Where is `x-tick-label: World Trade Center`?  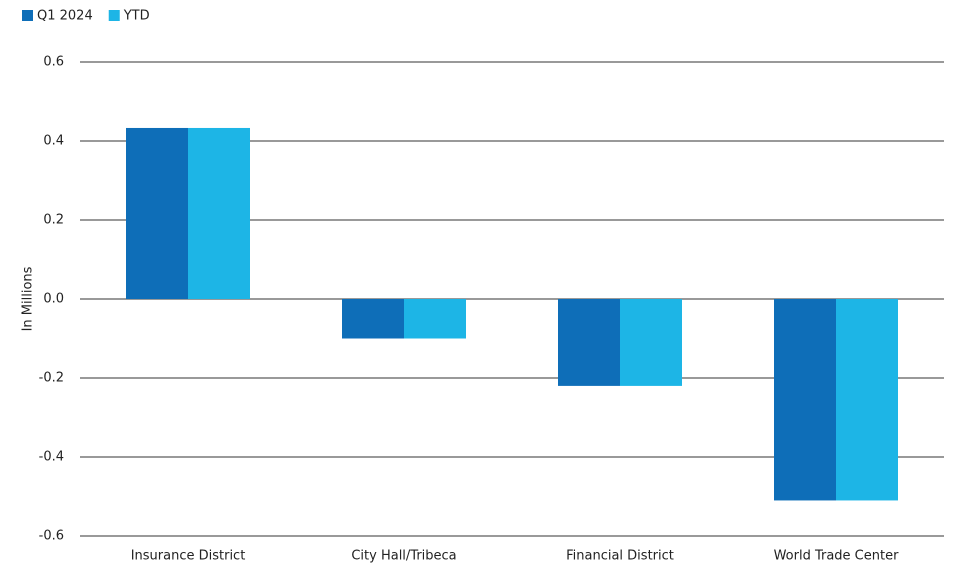 x-tick-label: World Trade Center is located at coordinates (837, 556).